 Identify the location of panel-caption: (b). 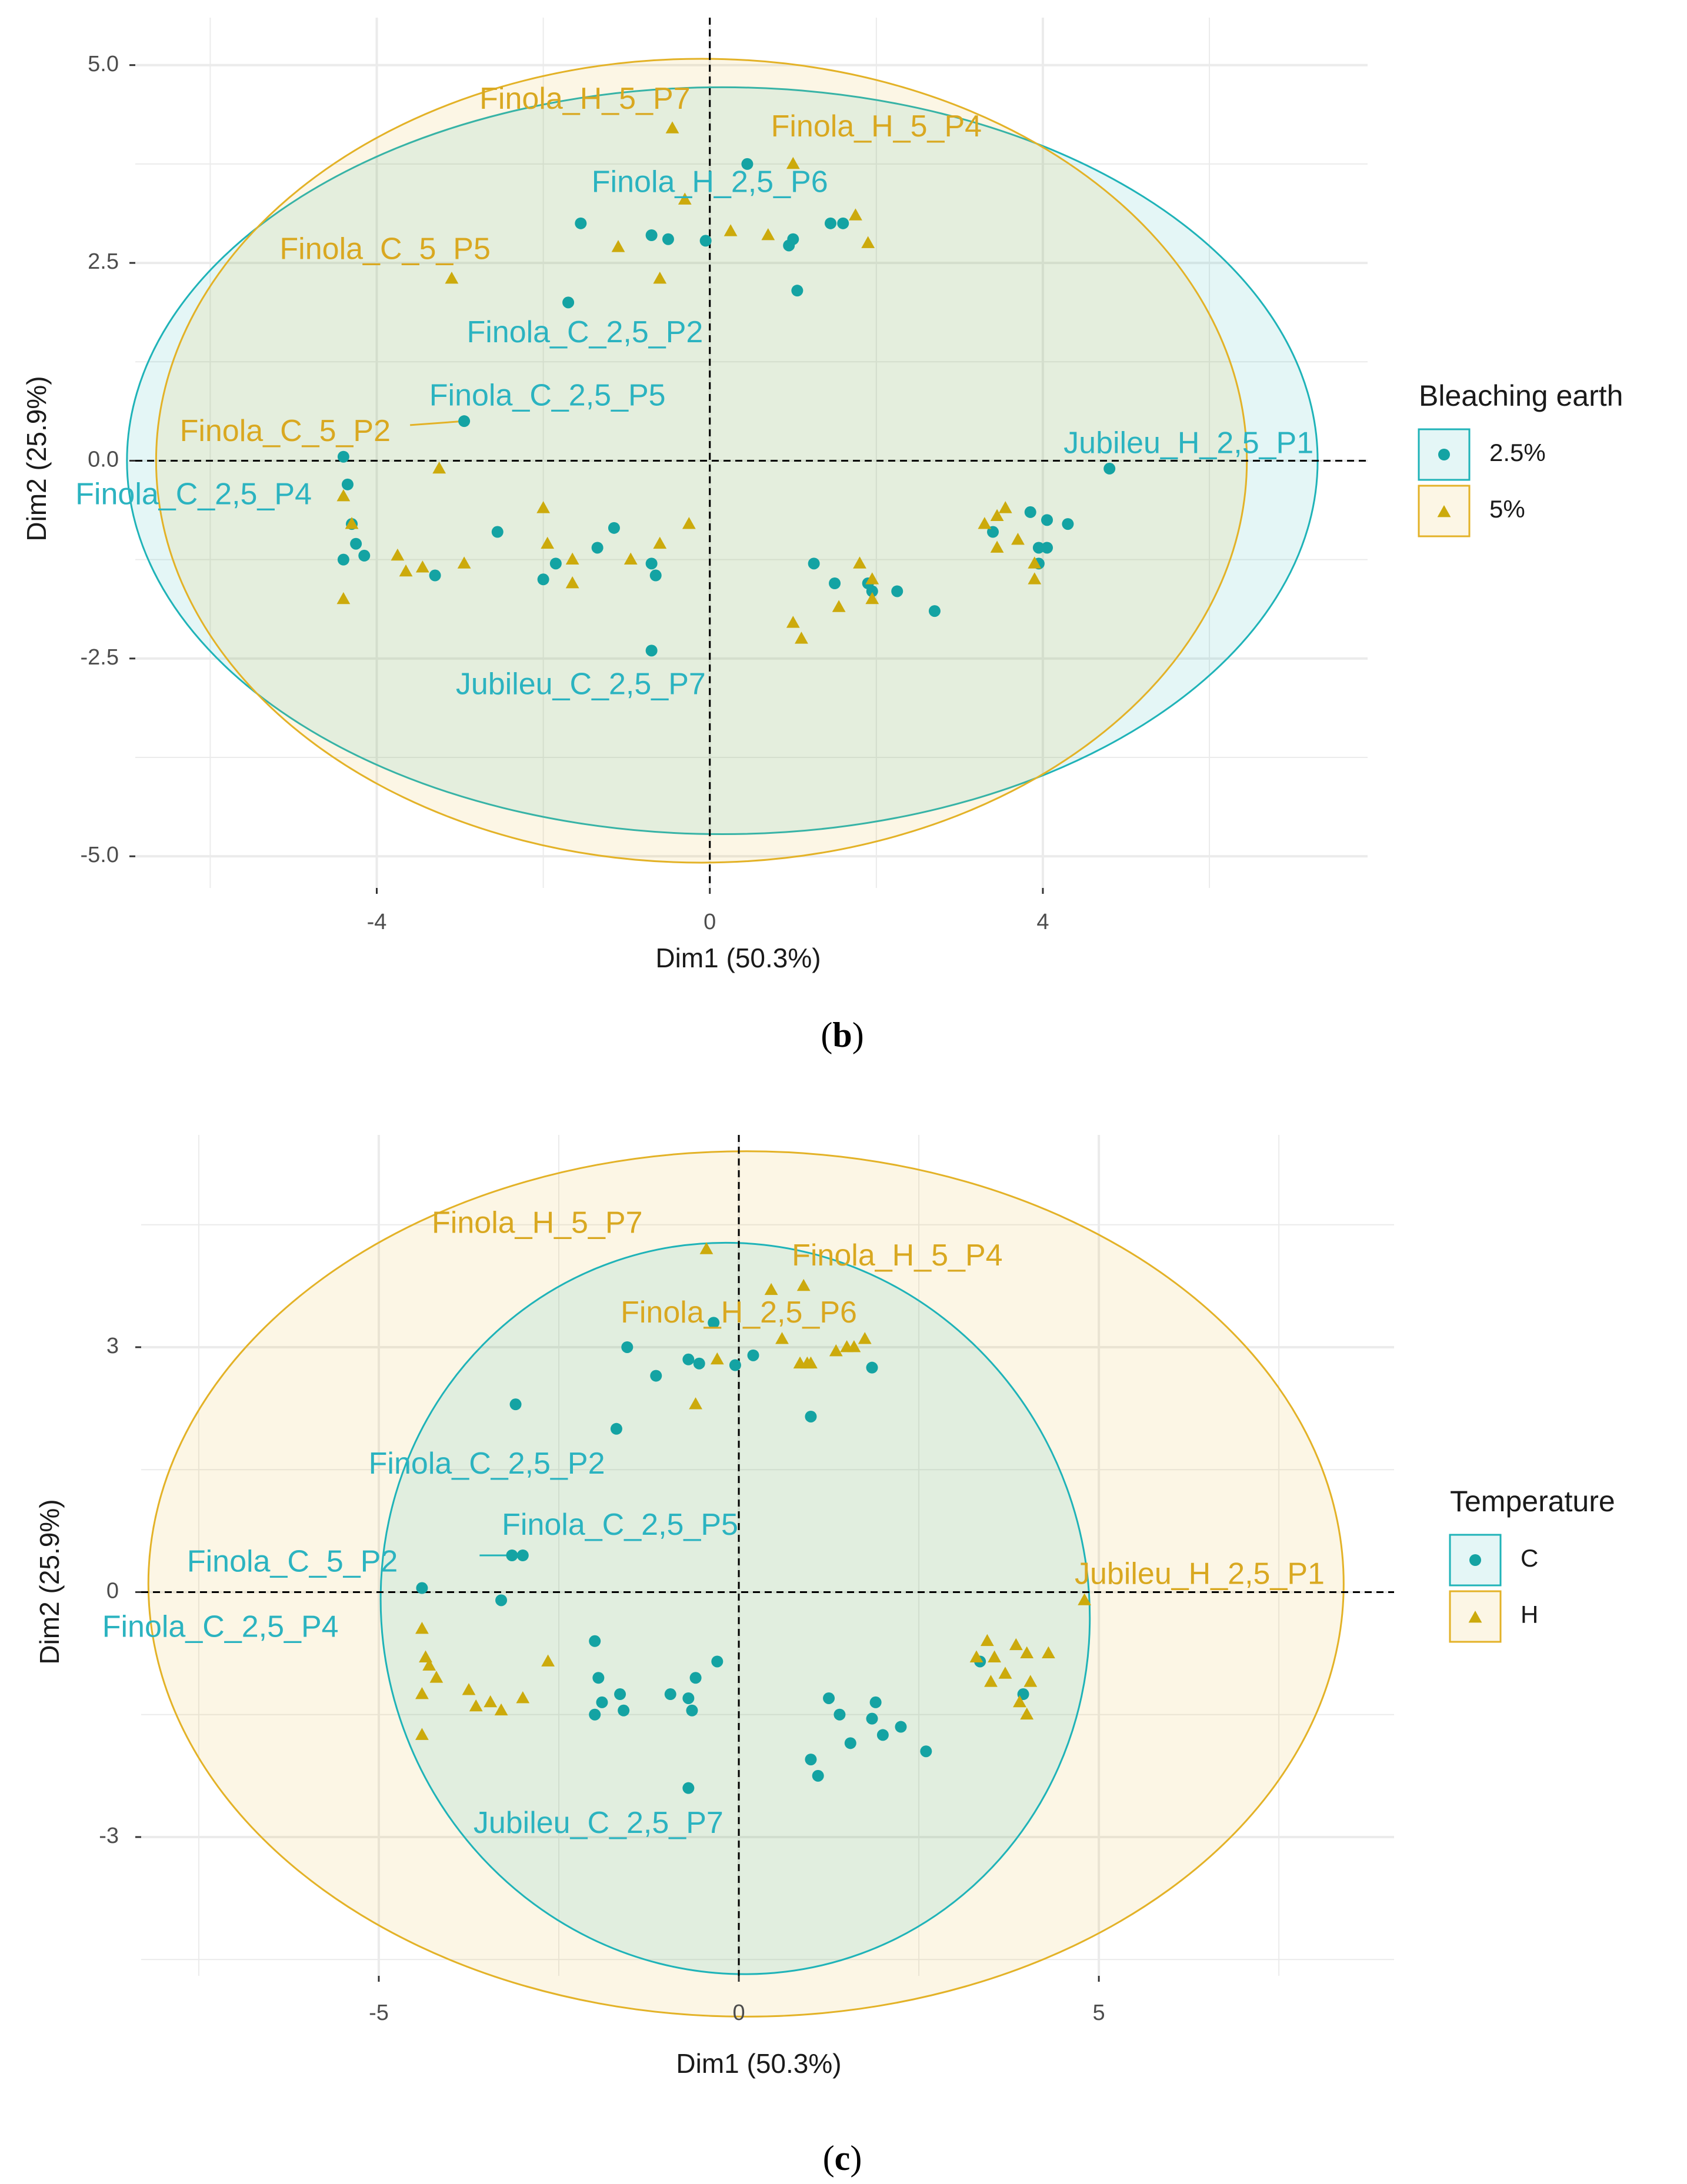
(842, 1035).